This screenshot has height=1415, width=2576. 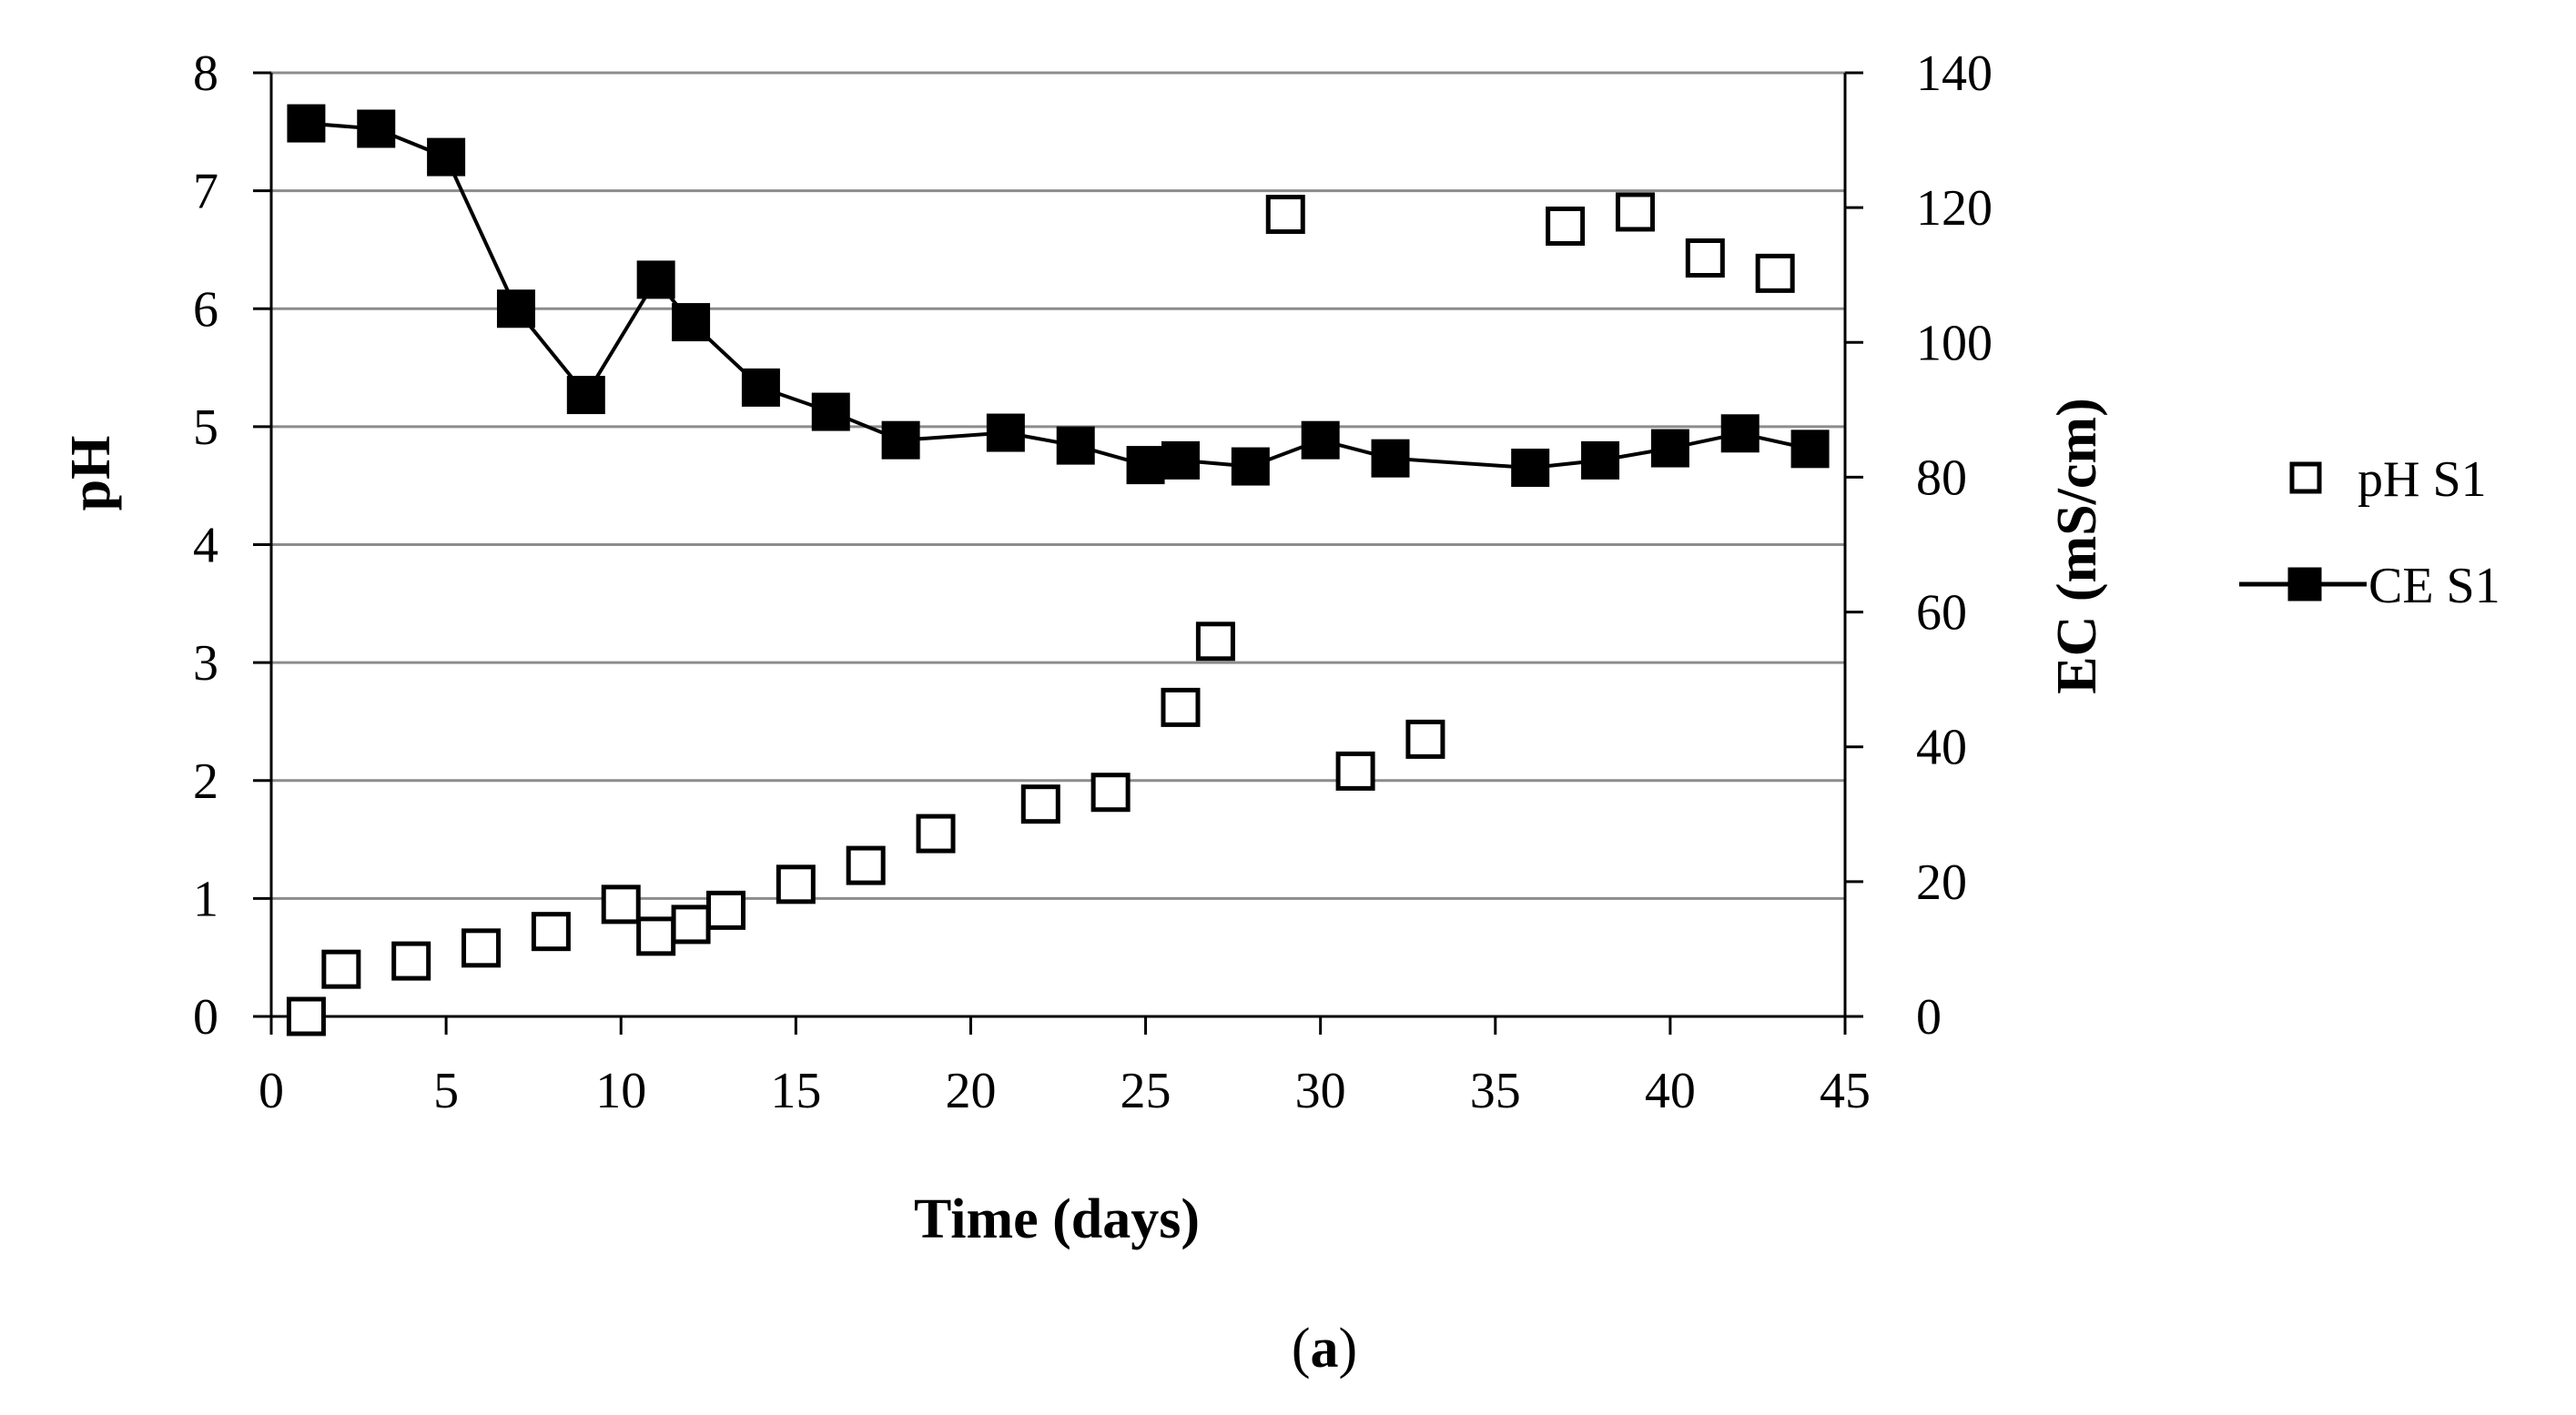 I want to click on right-tick-label: 20, so click(x=1941, y=882).